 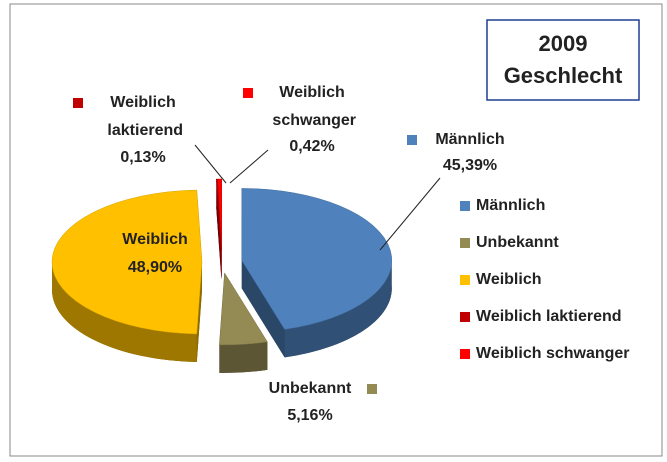 What do you see at coordinates (509, 279) in the screenshot?
I see `legend-label: Weiblich` at bounding box center [509, 279].